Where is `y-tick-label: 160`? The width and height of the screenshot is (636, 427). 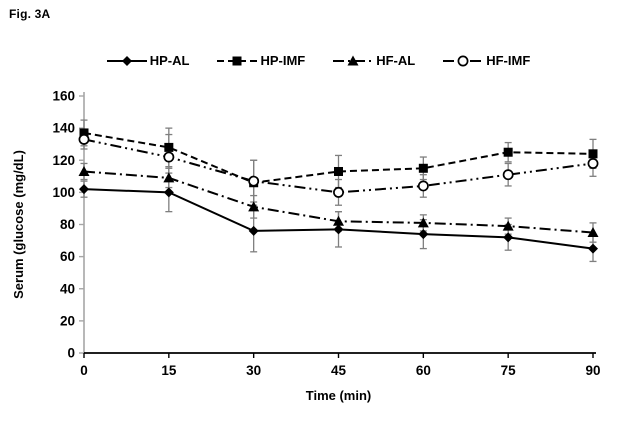 y-tick-label: 160 is located at coordinates (63, 96).